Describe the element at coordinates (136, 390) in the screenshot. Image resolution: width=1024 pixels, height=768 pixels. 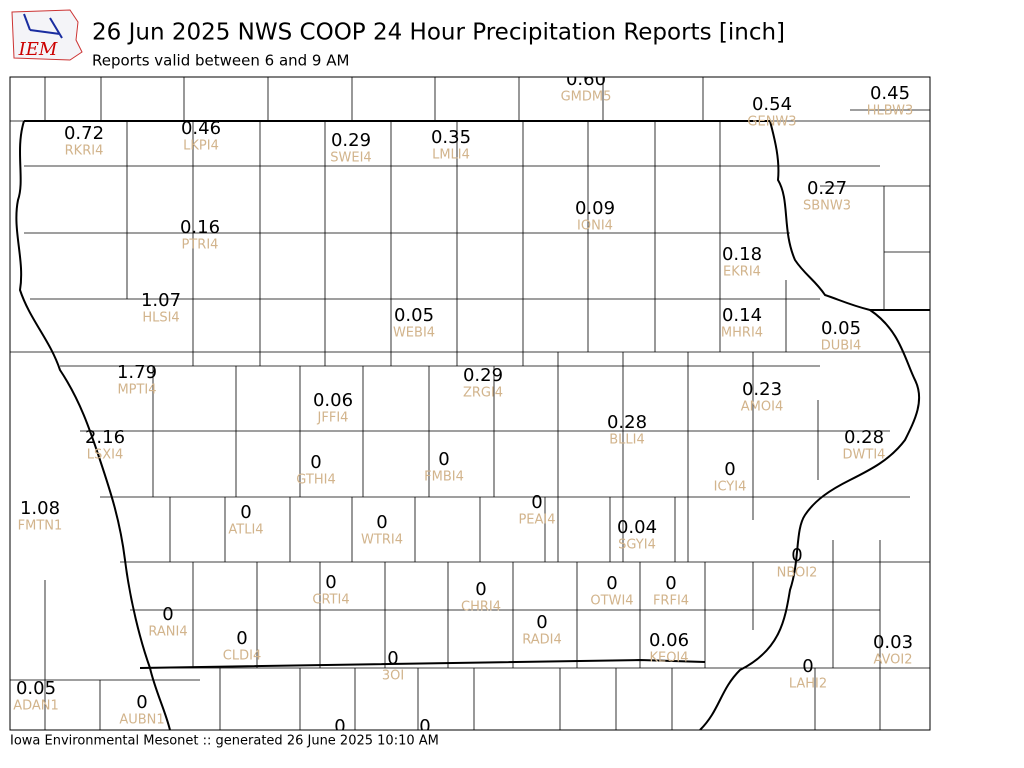
I see `station-id: MPTI4` at that location.